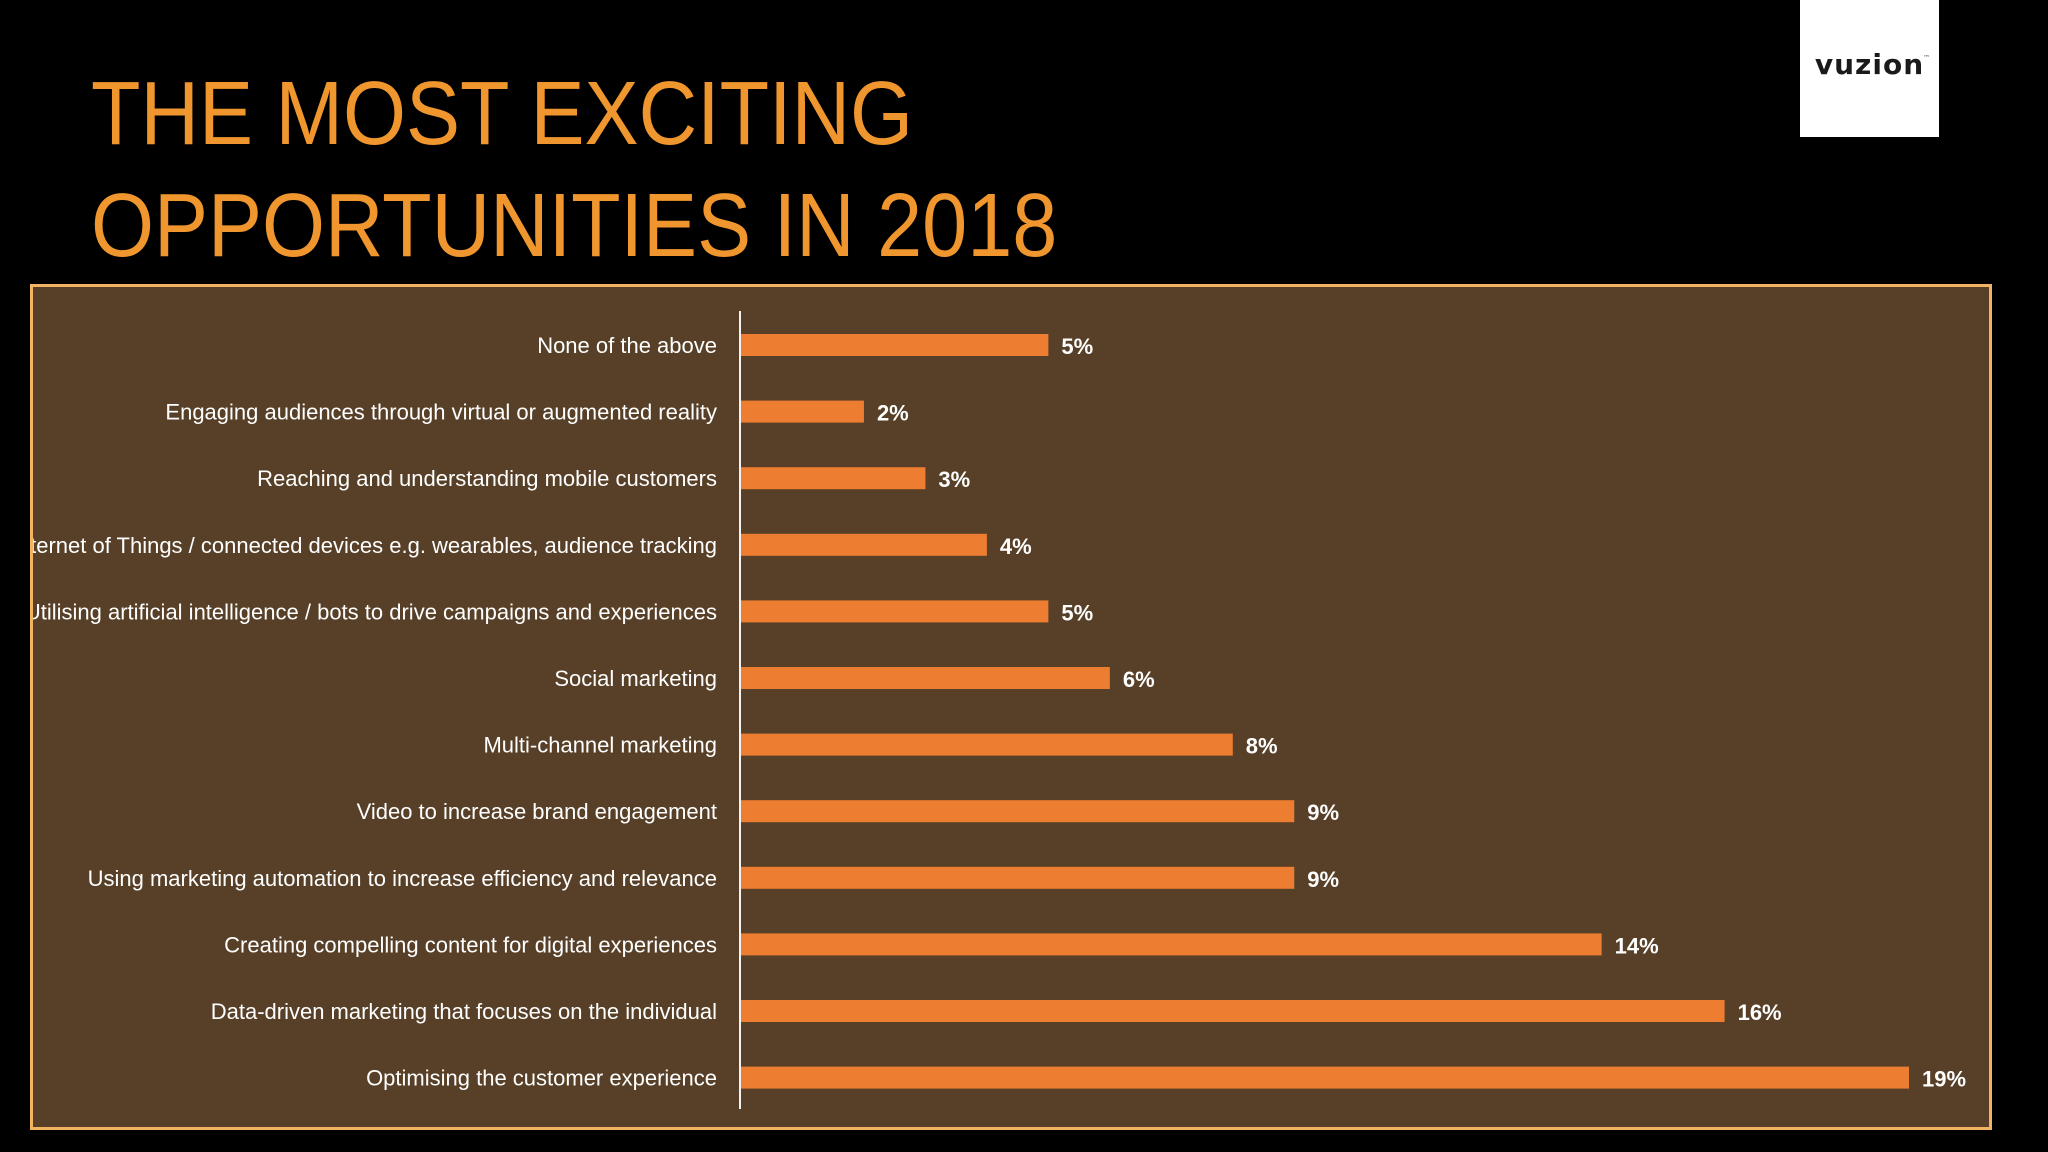 The width and height of the screenshot is (2048, 1152). I want to click on title-line-1: THE MOST EXCITING, so click(502, 114).